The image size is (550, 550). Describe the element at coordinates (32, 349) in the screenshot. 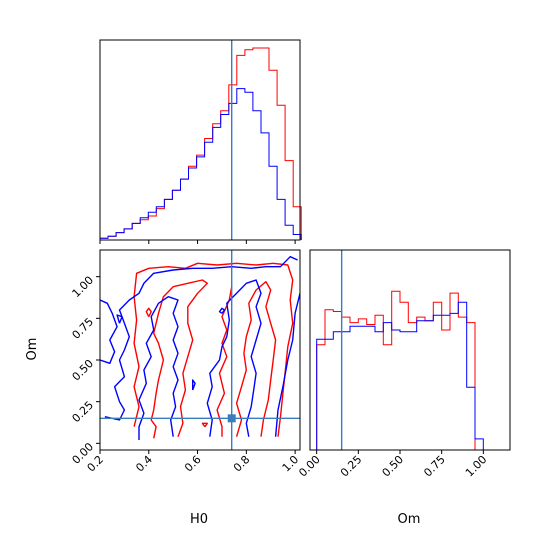

I see `y-axis-label-om: Om` at that location.